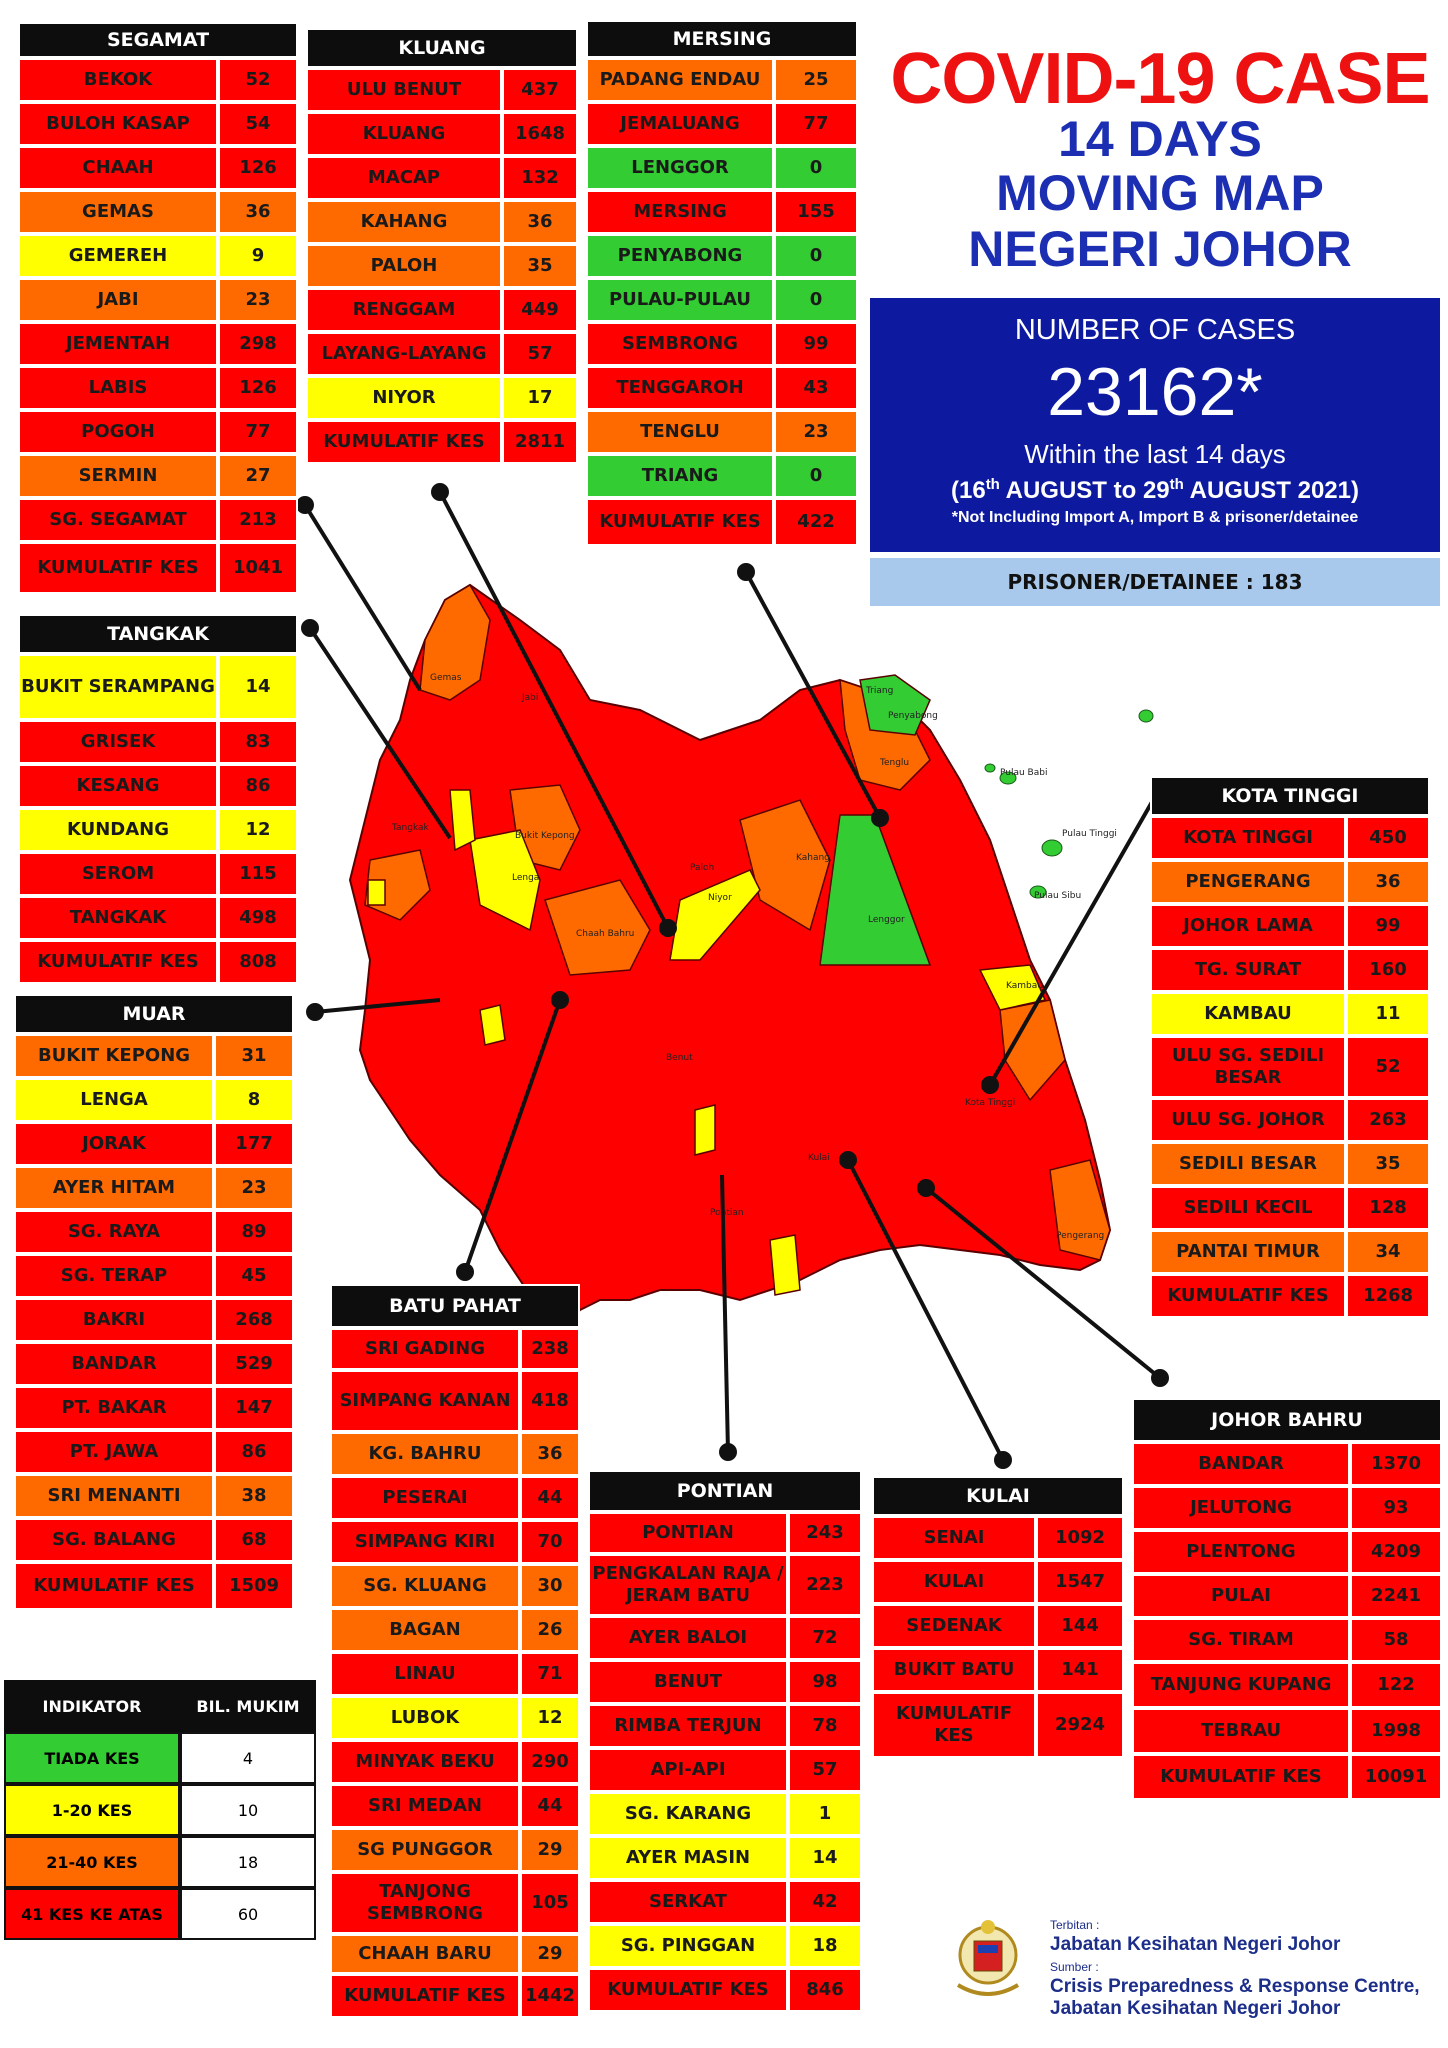 The image size is (1448, 2048). Describe the element at coordinates (258, 830) in the screenshot. I see `mukim-cases: 12` at that location.